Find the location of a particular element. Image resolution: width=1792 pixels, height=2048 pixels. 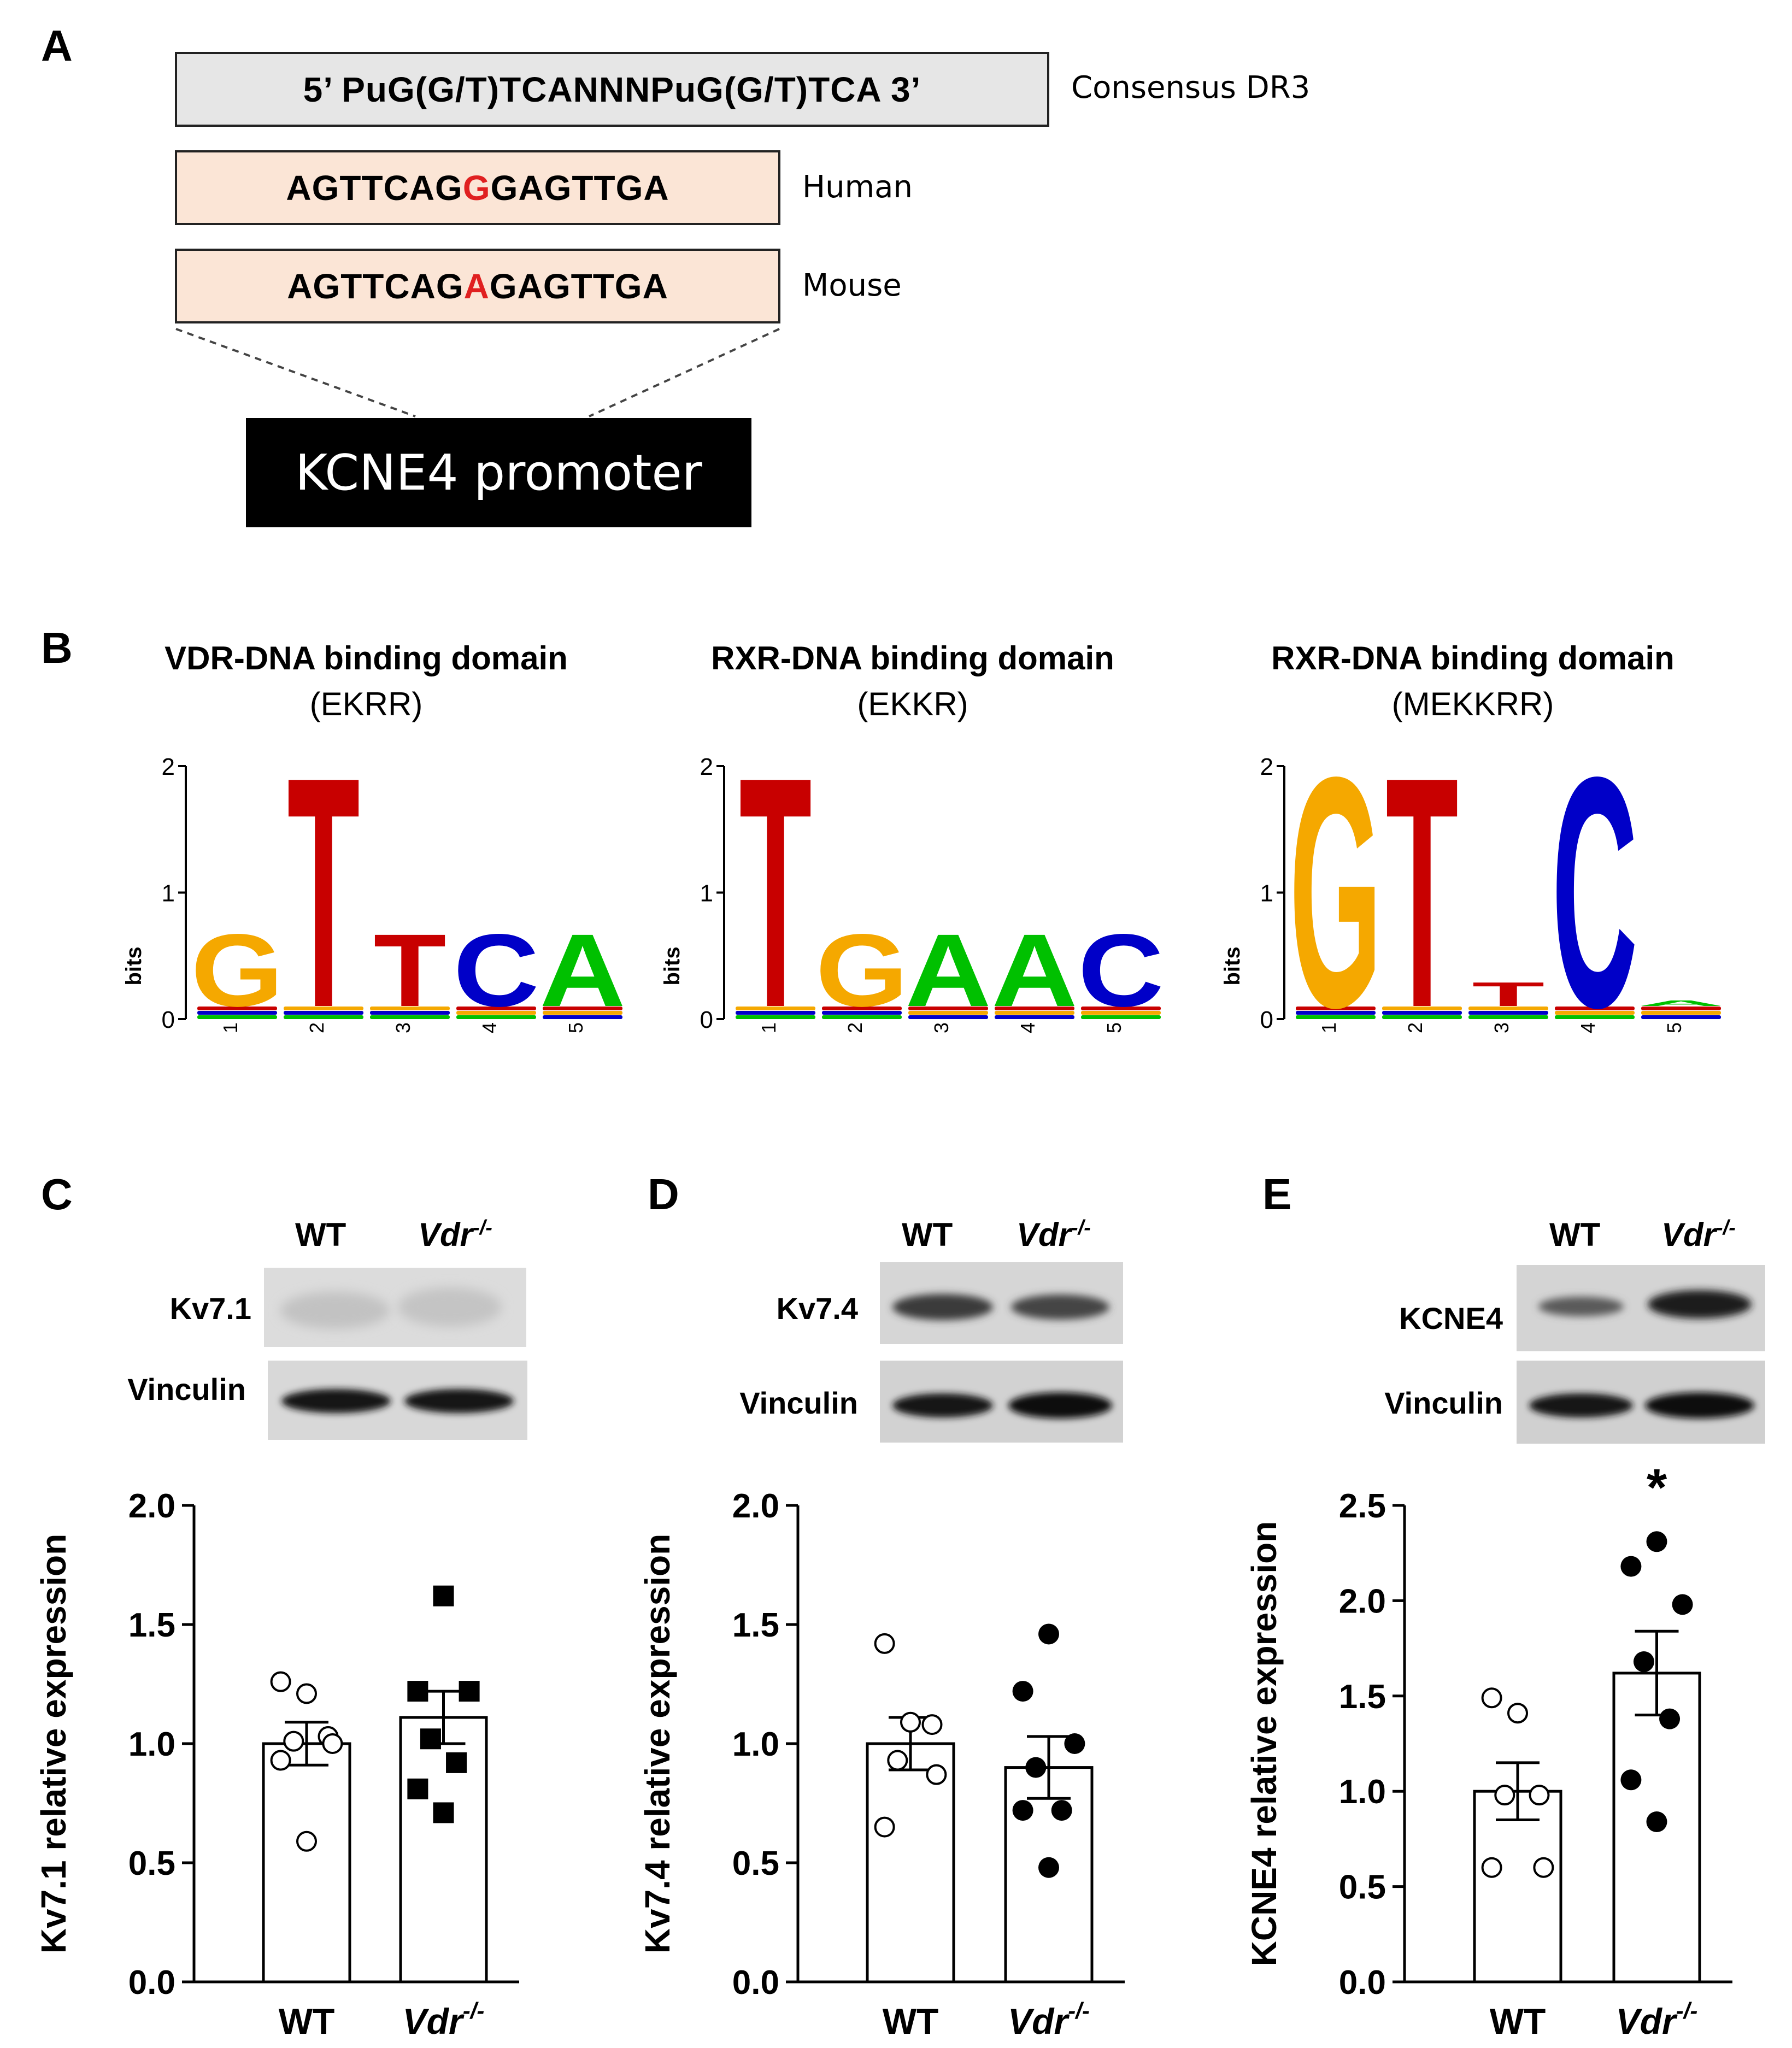

human-seq-left: AGTTCAG is located at coordinates (374, 188).